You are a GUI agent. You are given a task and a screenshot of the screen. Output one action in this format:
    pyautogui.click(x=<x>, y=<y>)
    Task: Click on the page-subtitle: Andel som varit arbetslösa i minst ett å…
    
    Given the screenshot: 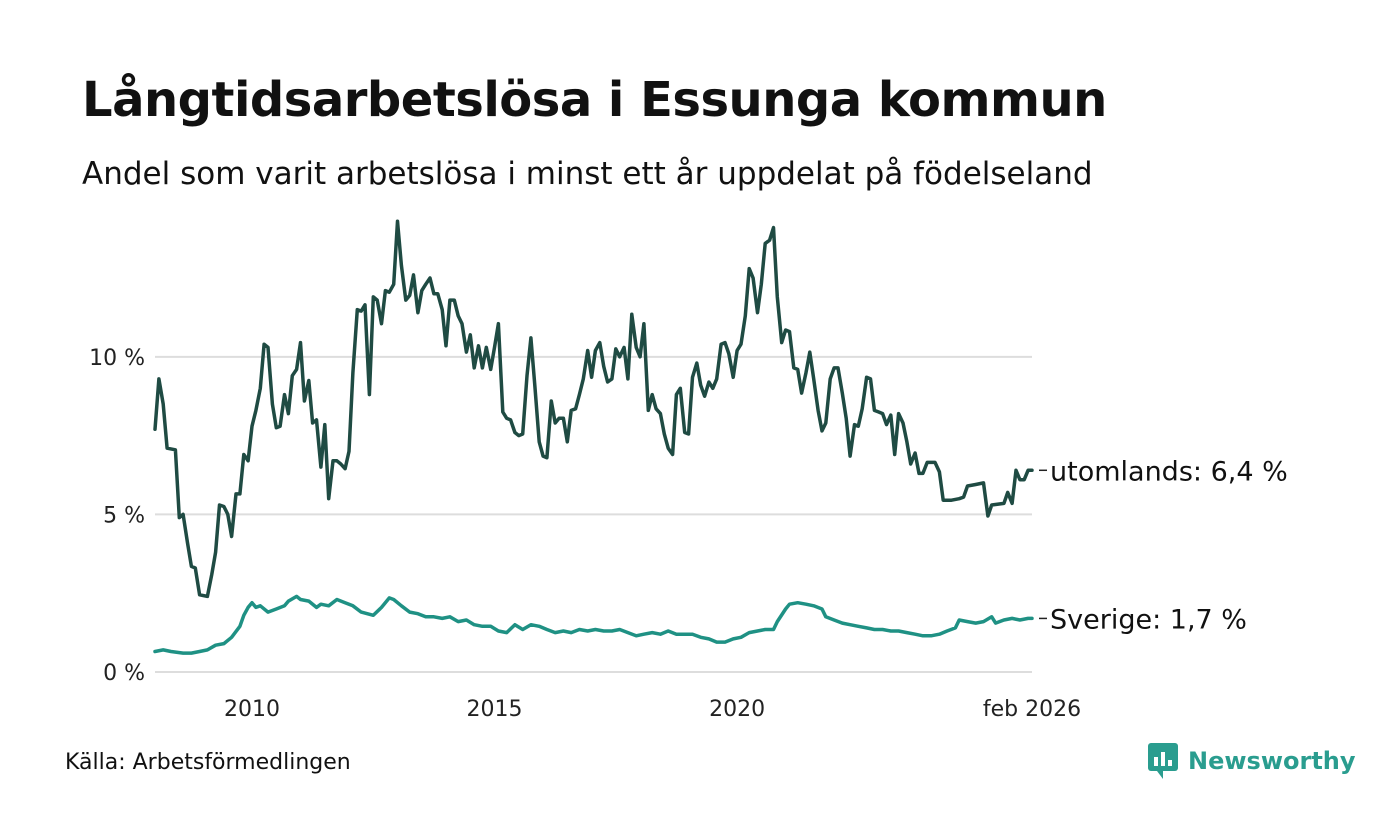 What is the action you would take?
    pyautogui.click(x=587, y=174)
    